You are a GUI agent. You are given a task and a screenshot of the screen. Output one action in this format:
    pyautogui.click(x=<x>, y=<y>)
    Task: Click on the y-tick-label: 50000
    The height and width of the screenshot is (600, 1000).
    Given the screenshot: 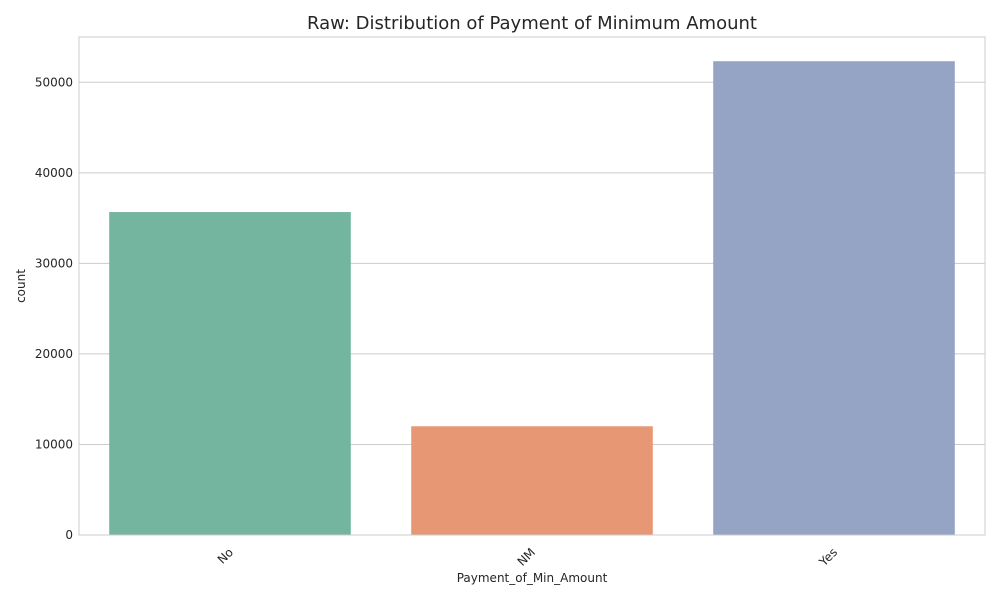 What is the action you would take?
    pyautogui.click(x=54, y=82)
    